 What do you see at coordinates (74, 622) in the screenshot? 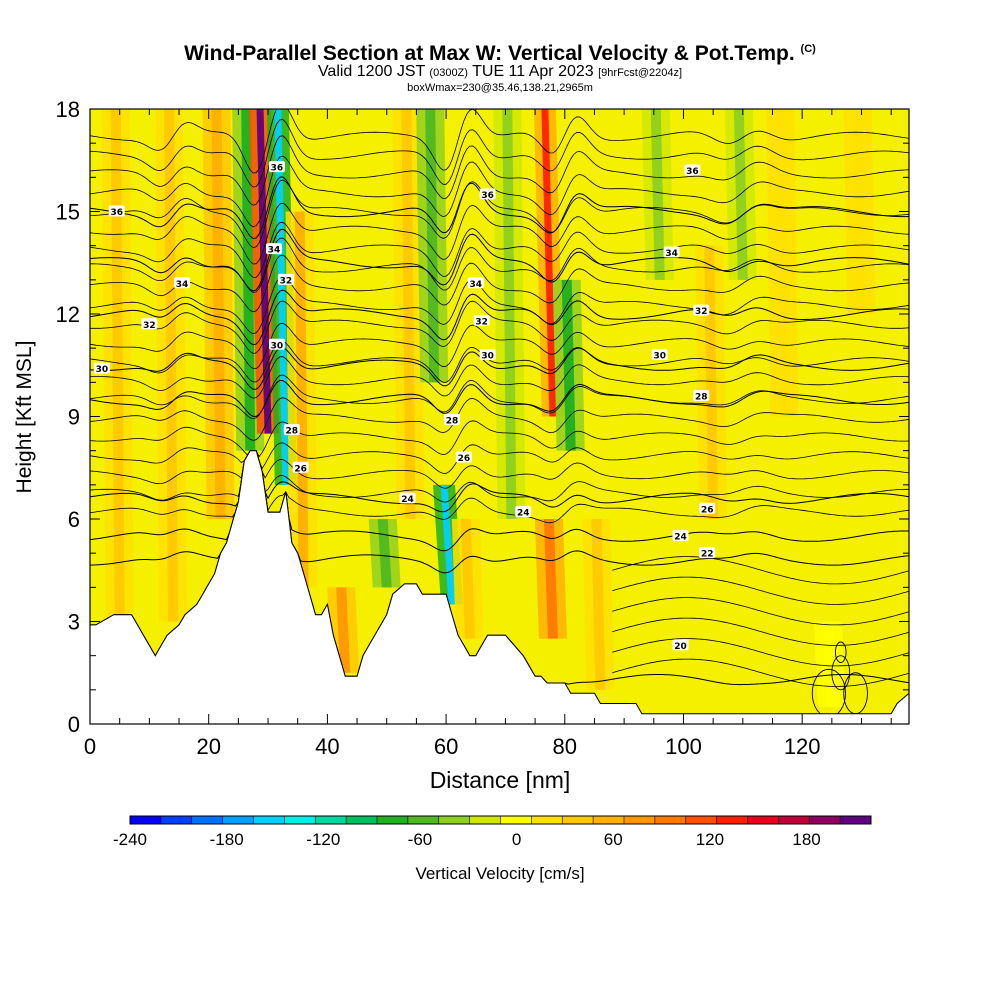
I see `y-tick-label: 3` at bounding box center [74, 622].